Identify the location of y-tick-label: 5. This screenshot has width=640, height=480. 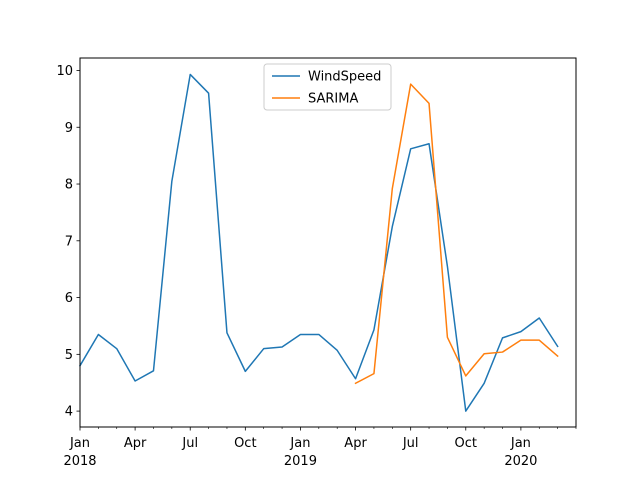
(69, 355).